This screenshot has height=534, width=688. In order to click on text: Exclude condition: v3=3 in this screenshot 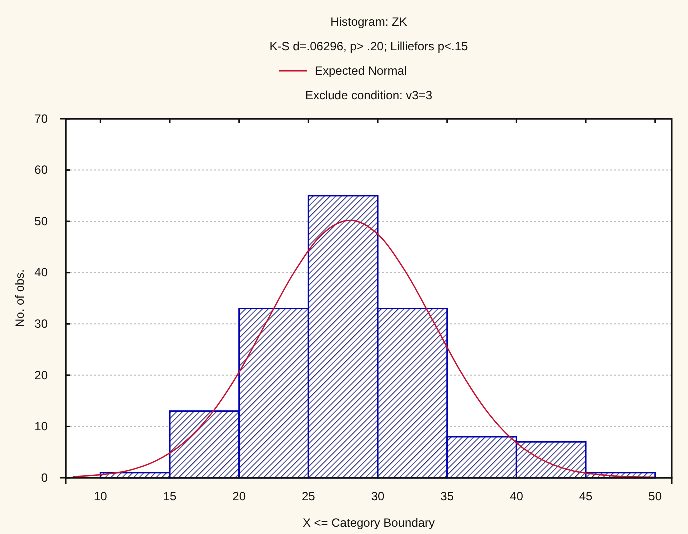, I will do `click(369, 95)`.